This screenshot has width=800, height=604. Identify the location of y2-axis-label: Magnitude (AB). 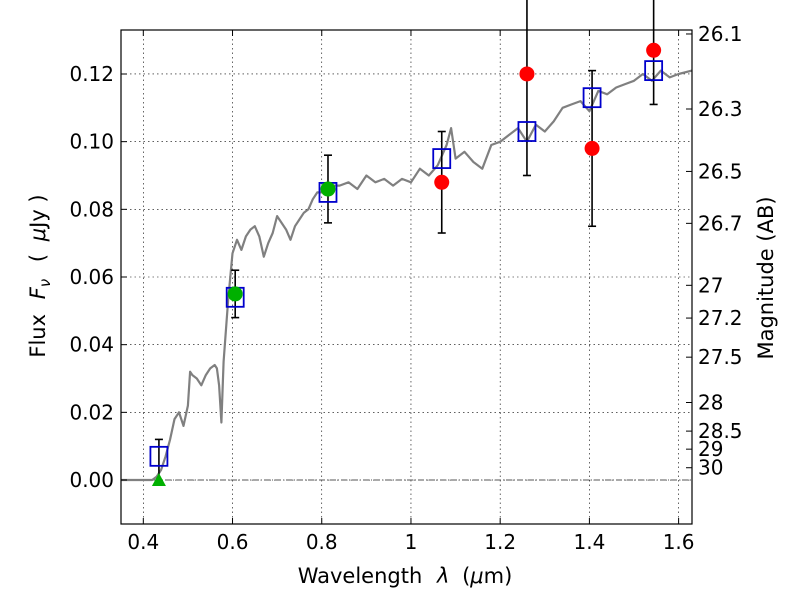
(766, 277).